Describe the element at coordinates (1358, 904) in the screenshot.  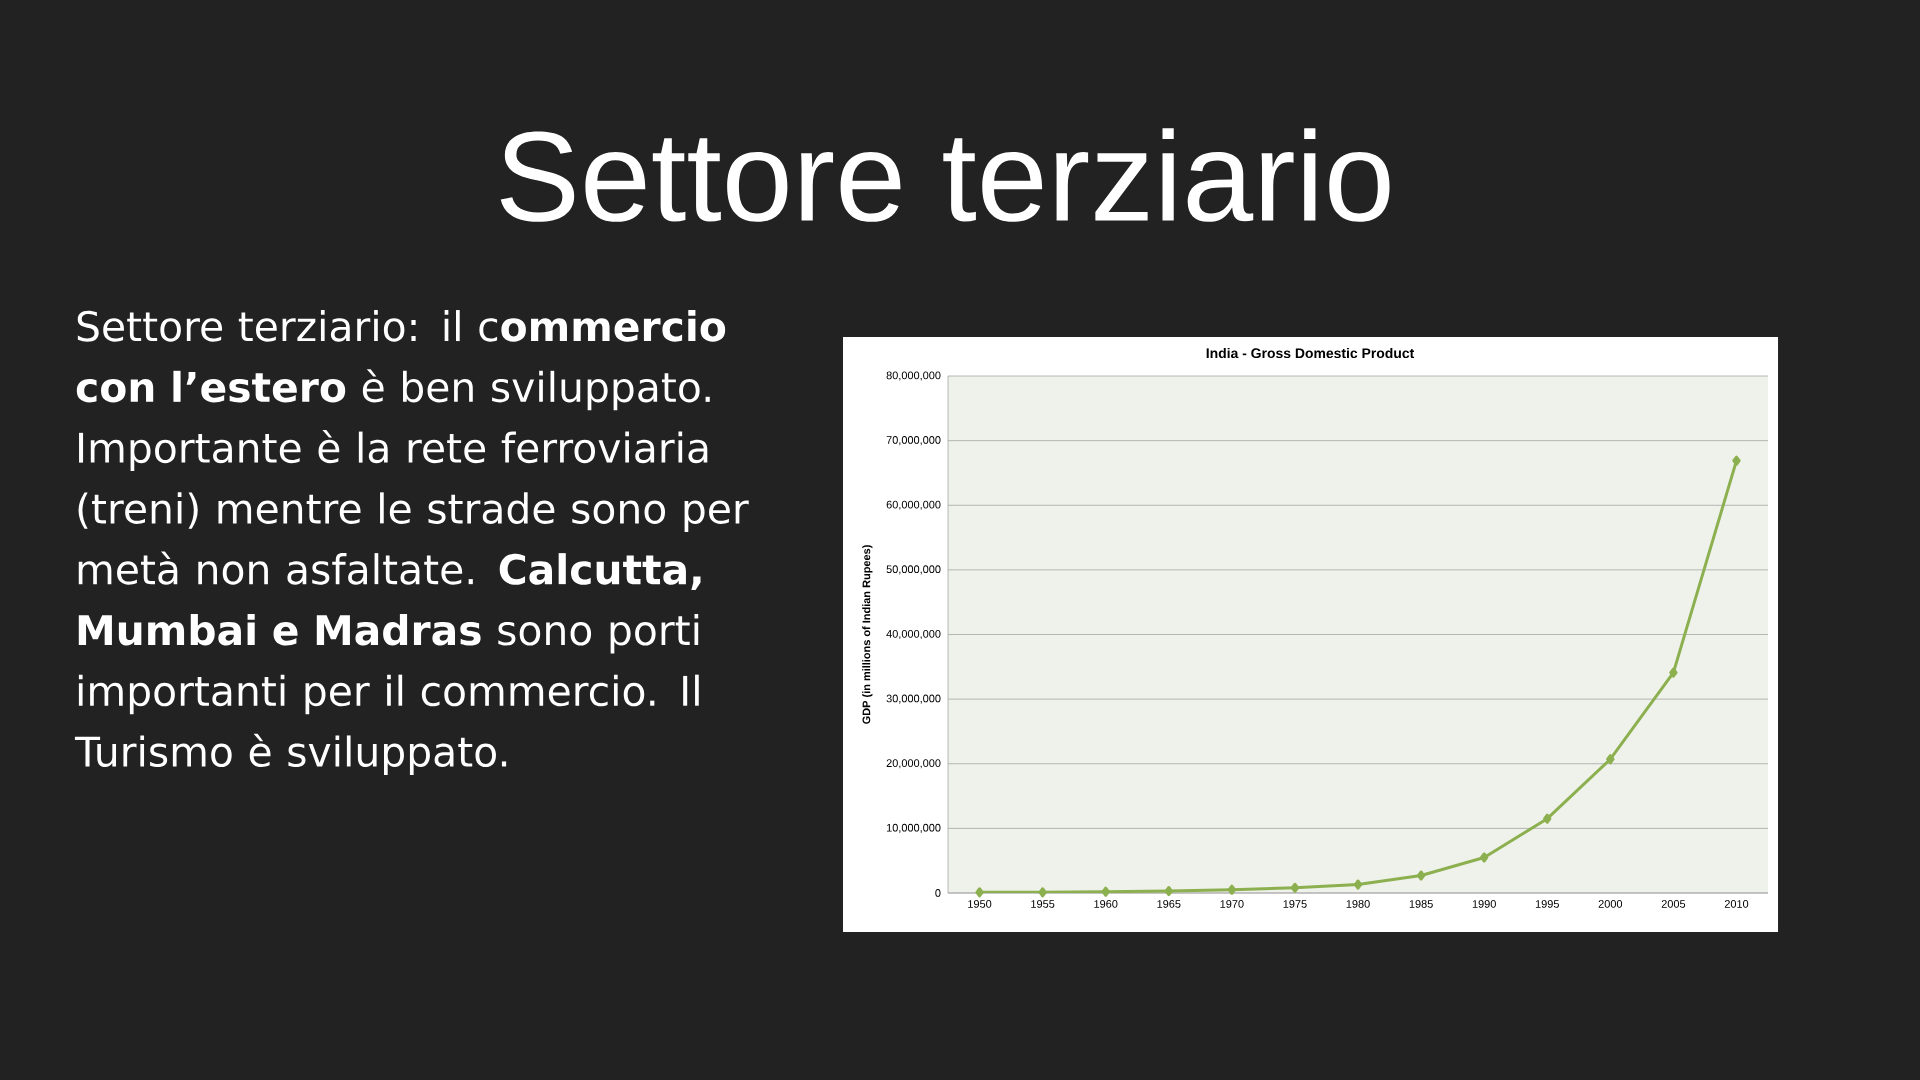
I see `x-tick-label: 1980` at that location.